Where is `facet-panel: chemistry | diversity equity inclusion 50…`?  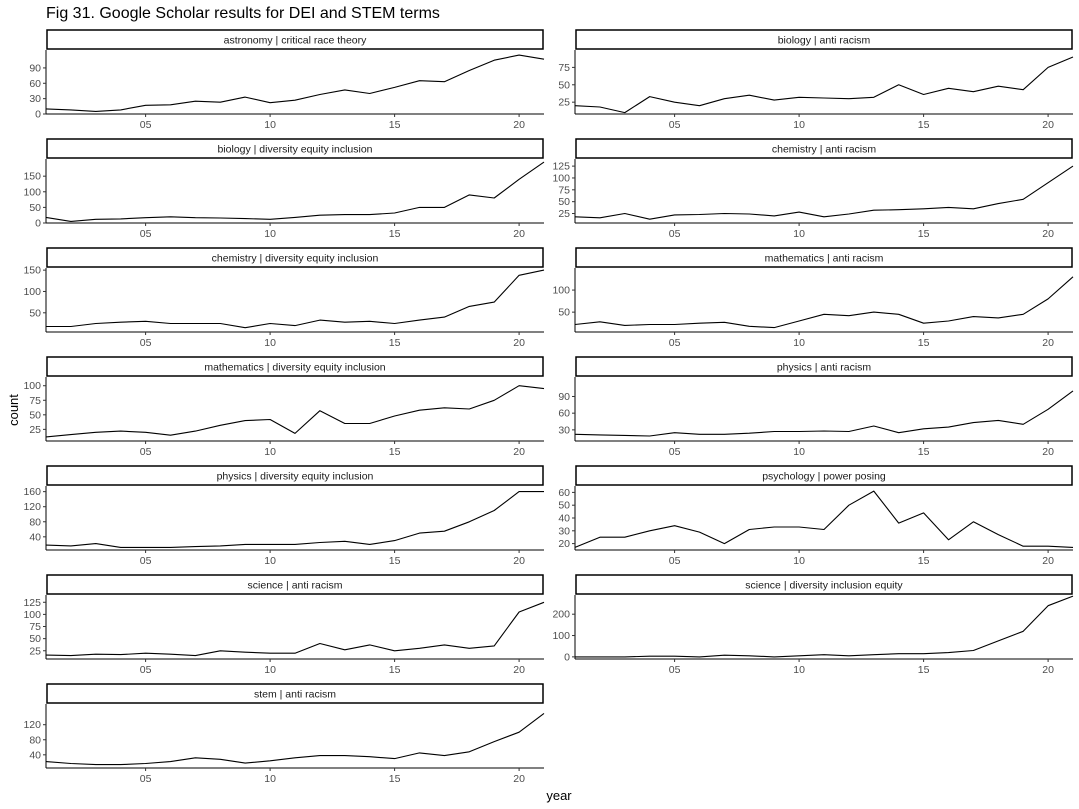 facet-panel: chemistry | diversity equity inclusion 50… is located at coordinates (284, 298).